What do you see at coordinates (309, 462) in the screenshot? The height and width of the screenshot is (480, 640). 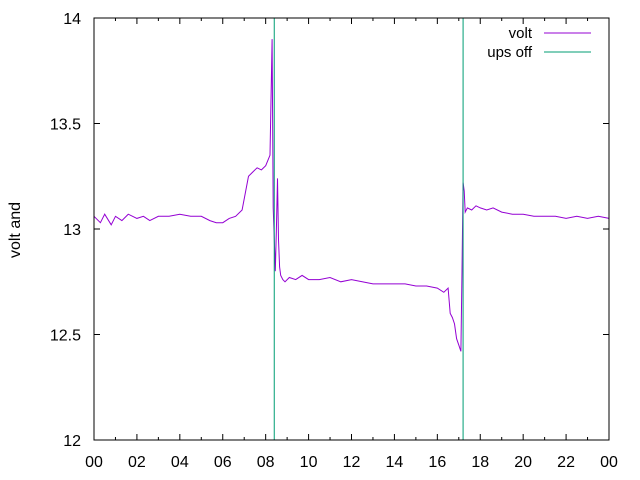 I see `x-tick-label: 10` at bounding box center [309, 462].